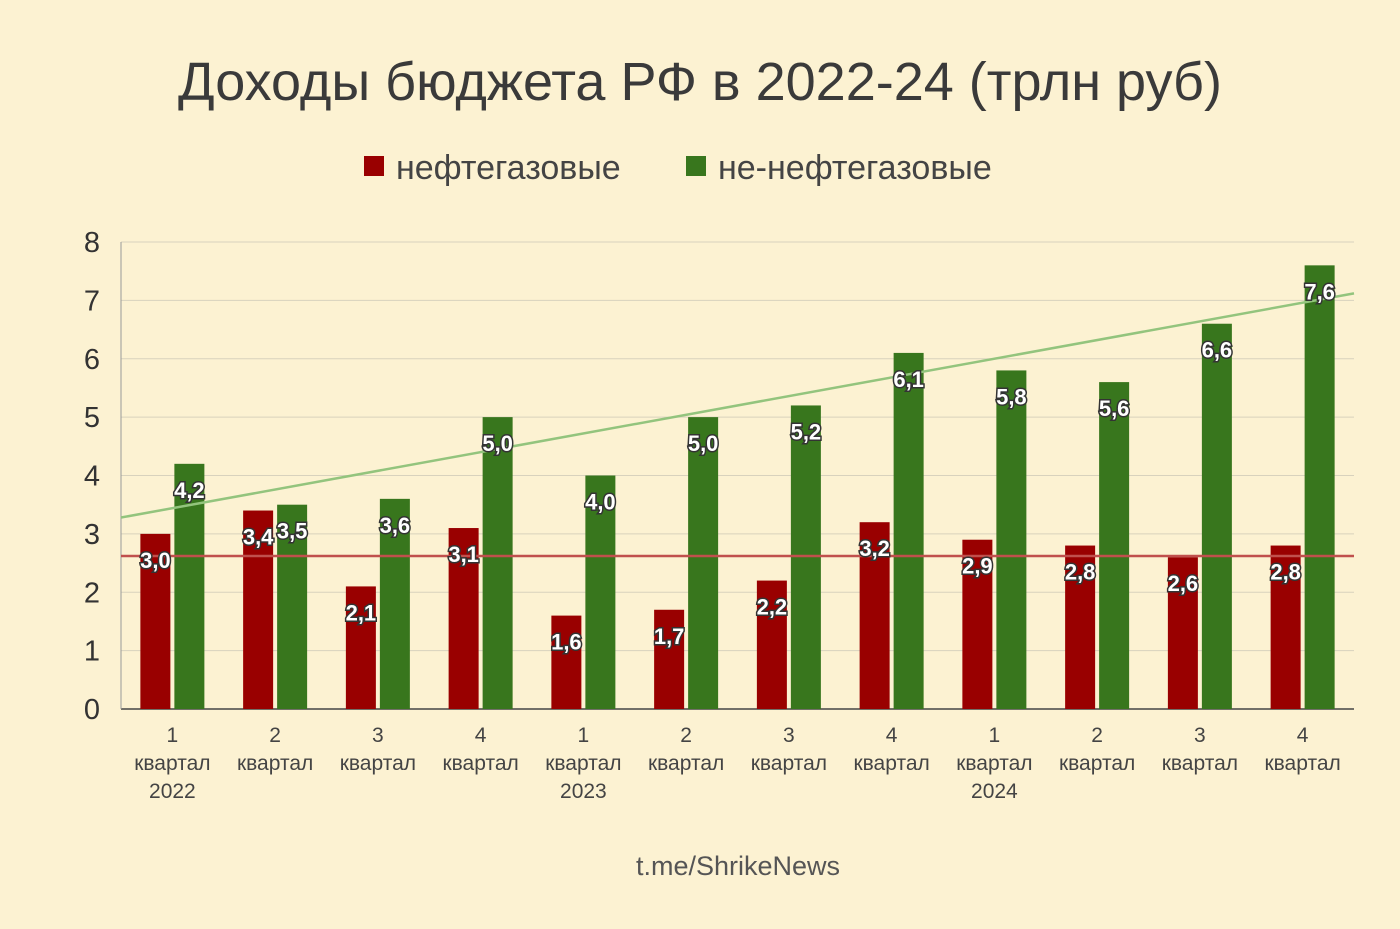  I want to click on y-tick-label: 1, so click(92, 652).